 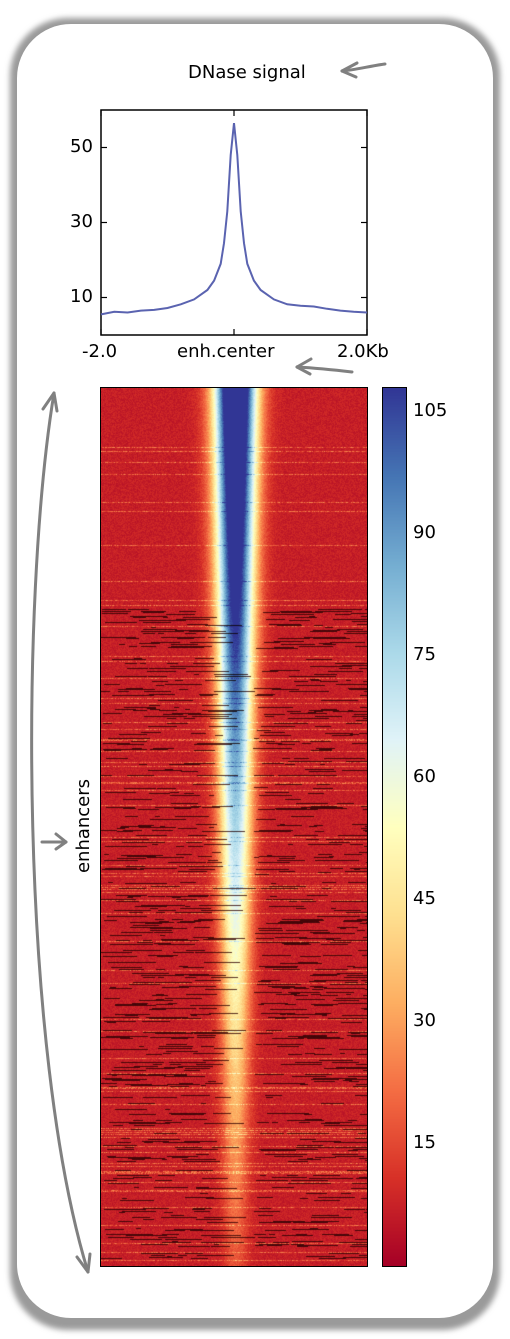 I want to click on enhancers-span-arrow, so click(x=60, y=832).